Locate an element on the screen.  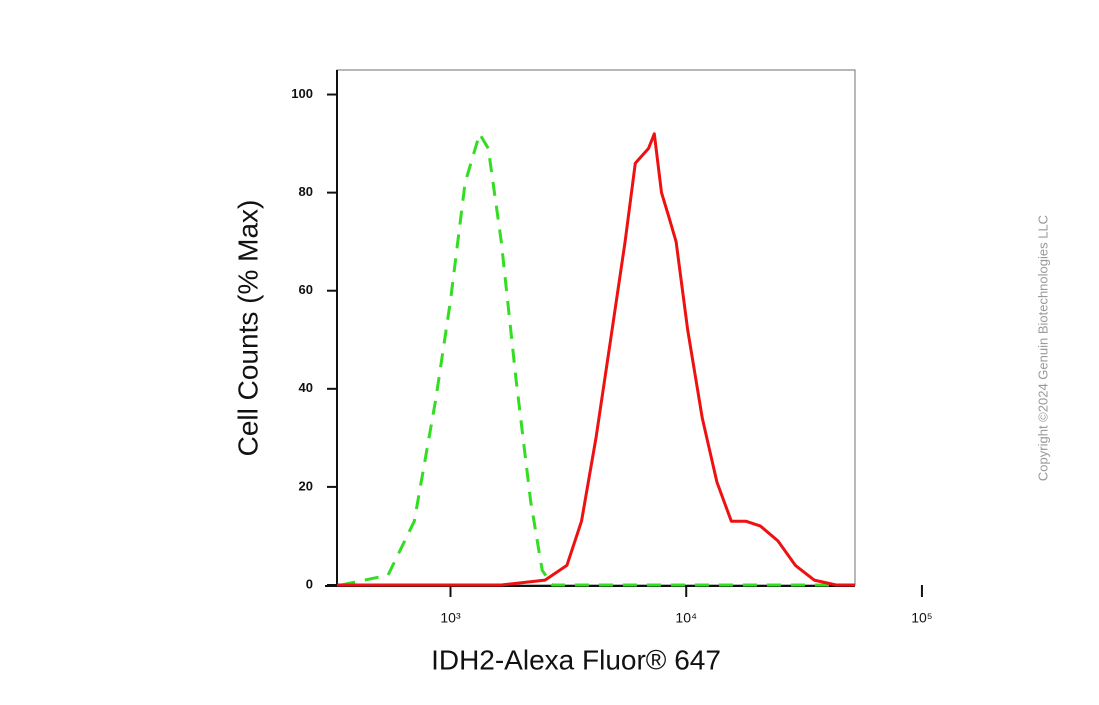
y-tick-label: 0 is located at coordinates (309, 583).